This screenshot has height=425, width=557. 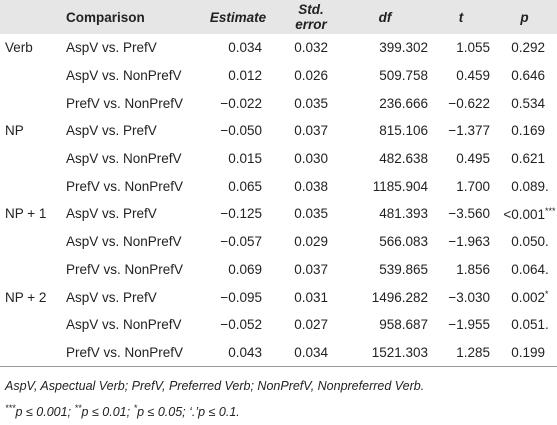 I want to click on numeric-cell: 1521.303, so click(x=385, y=352).